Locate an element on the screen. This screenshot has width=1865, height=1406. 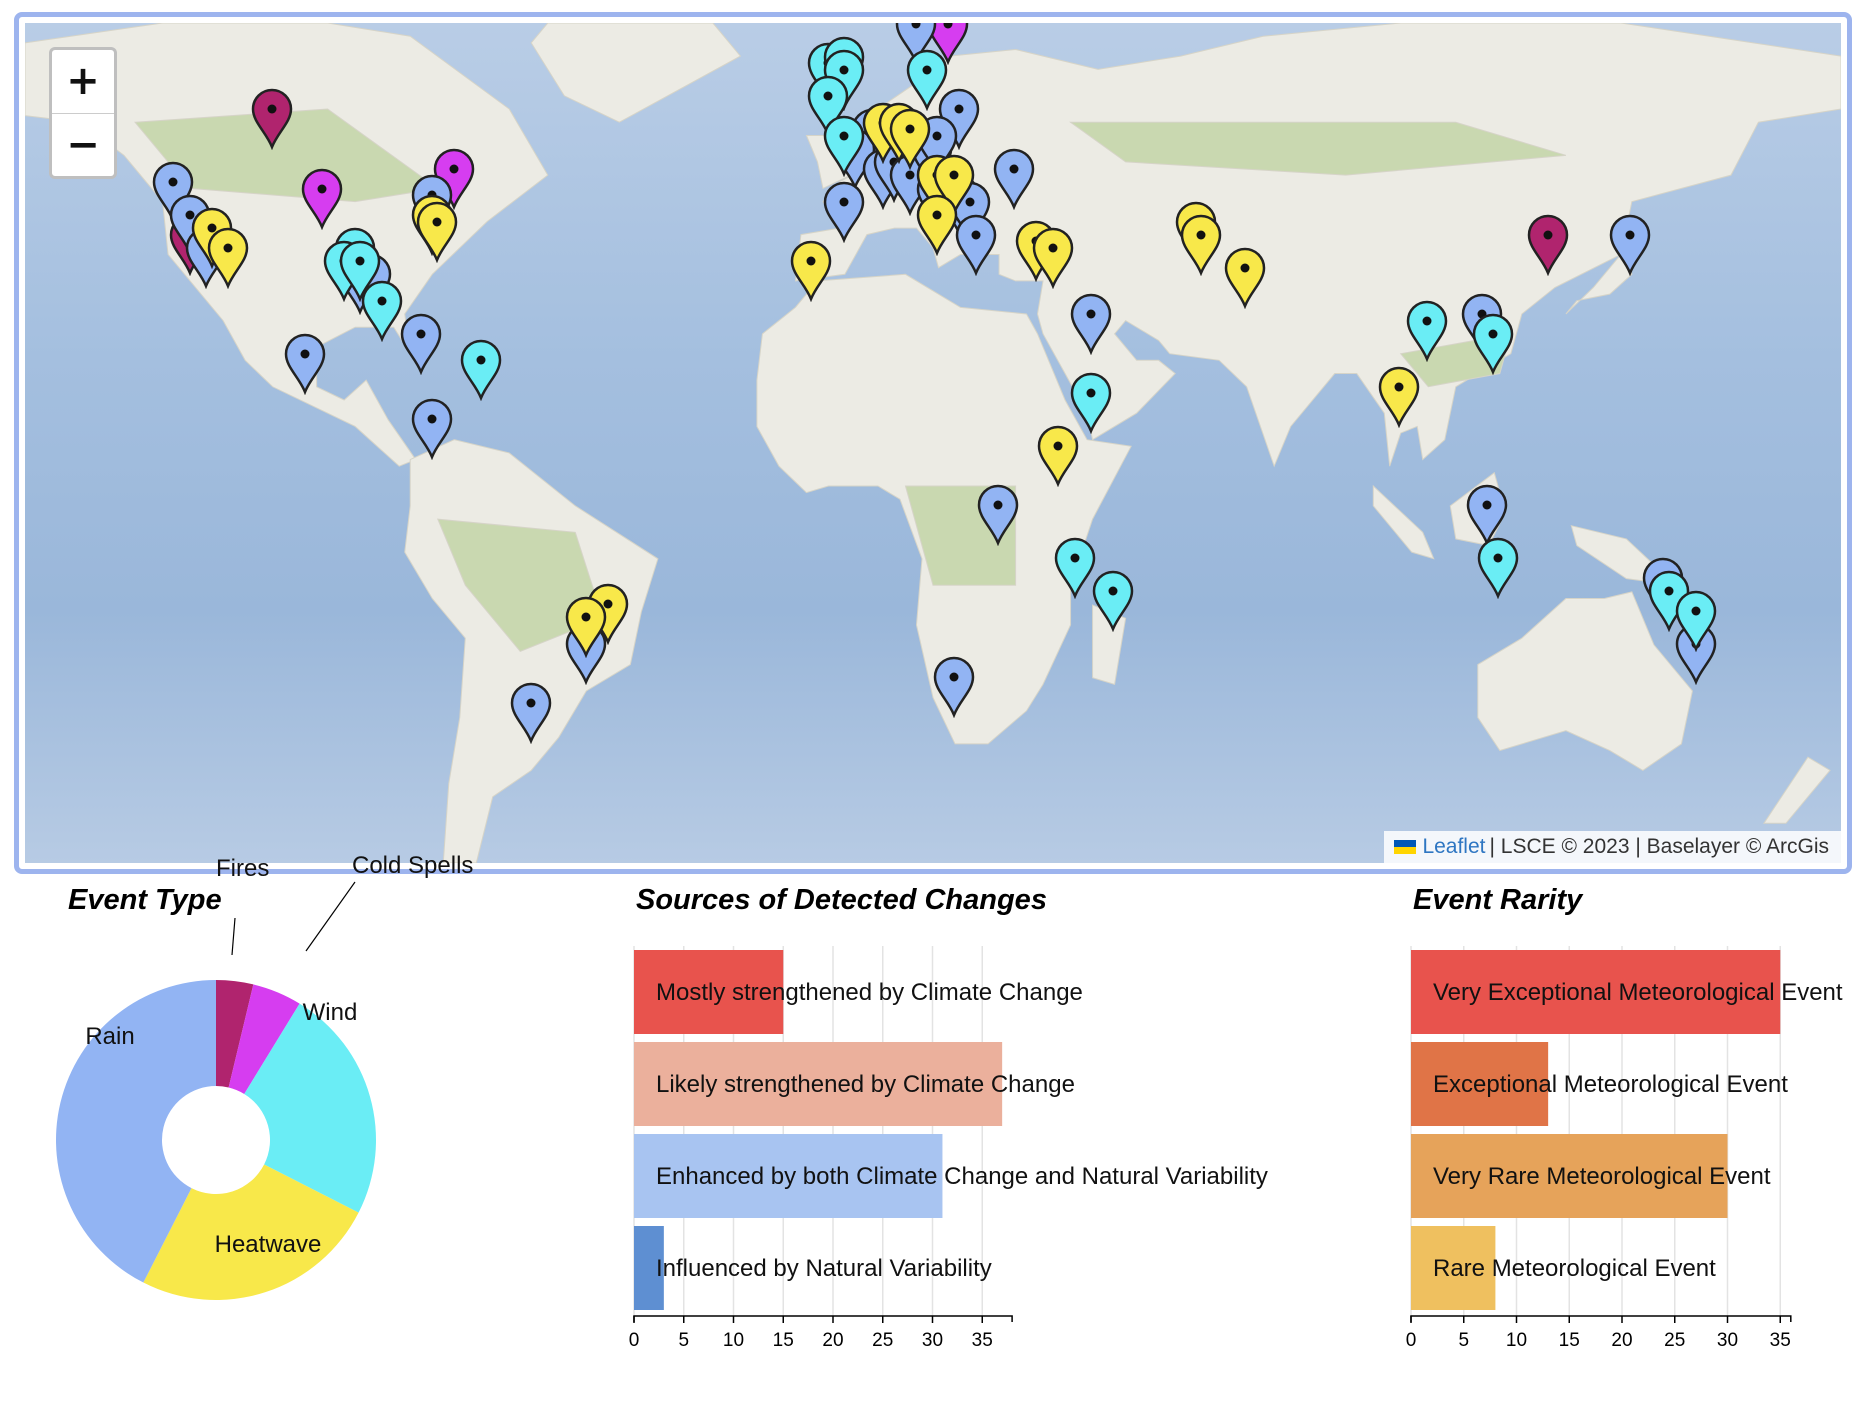
donut-slice-cold-spells is located at coordinates (264, 1039).